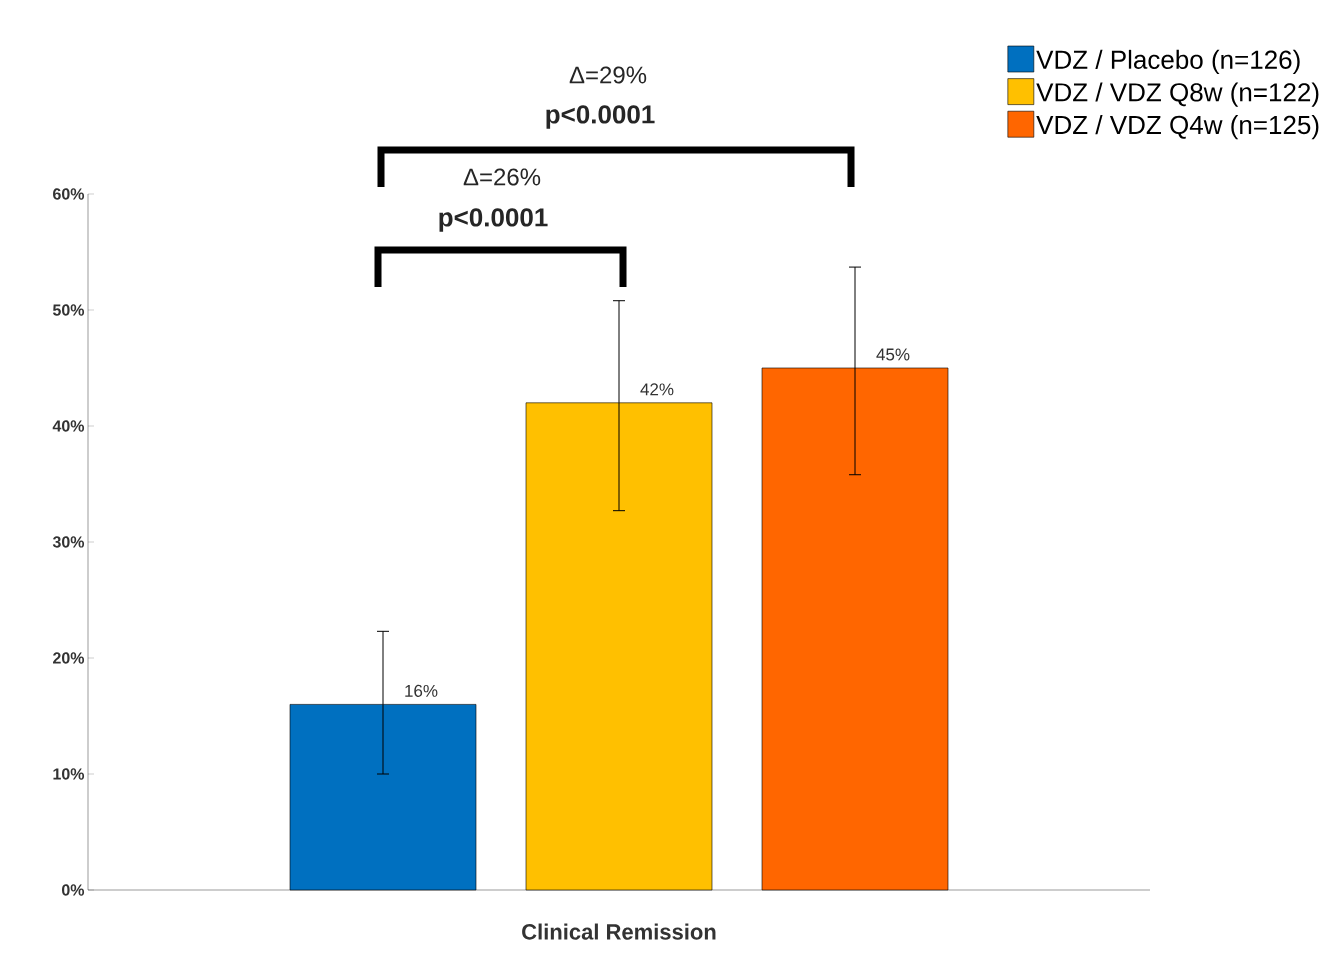 The image size is (1340, 956). I want to click on legend-label: VDZ / Placebo (n=126), so click(1168, 62).